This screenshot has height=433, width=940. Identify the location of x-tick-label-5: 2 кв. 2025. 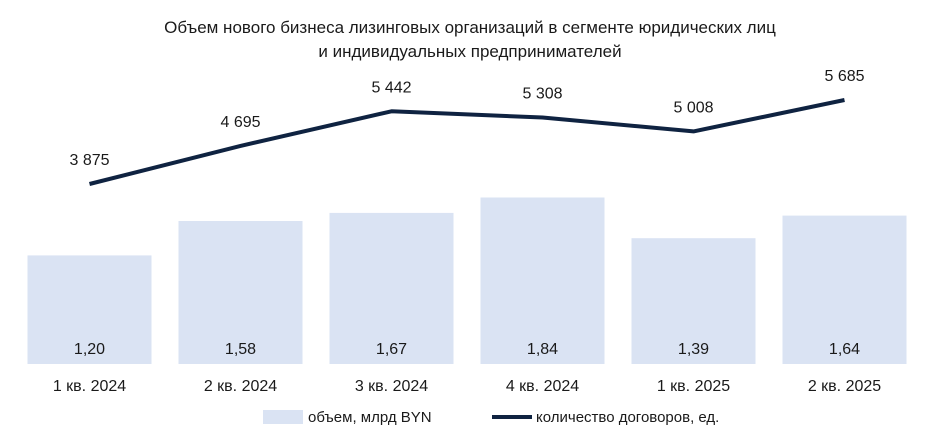
(844, 386).